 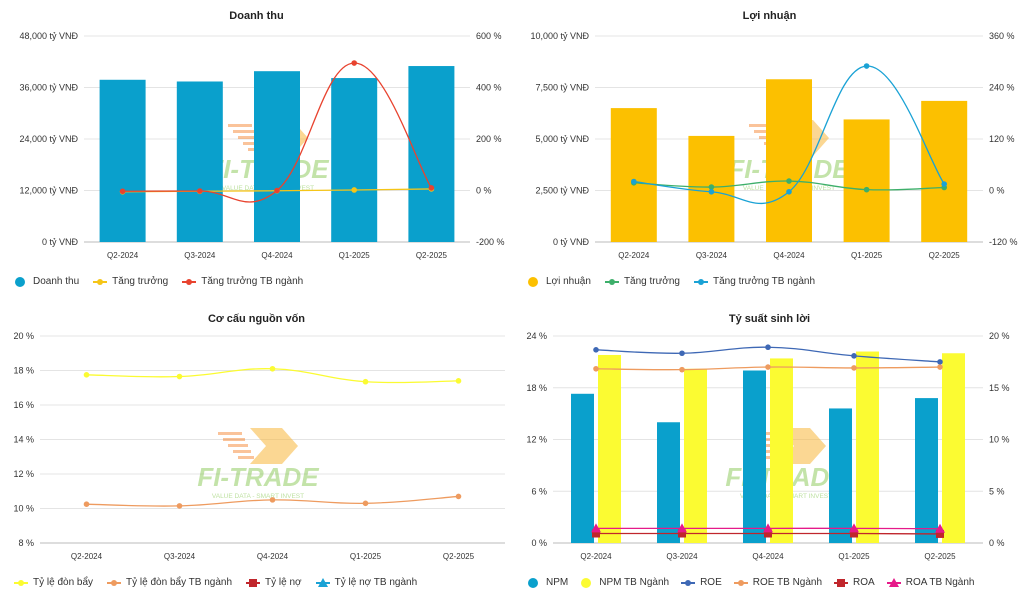 What do you see at coordinates (999, 440) in the screenshot?
I see `y2-tick-label: 10 %` at bounding box center [999, 440].